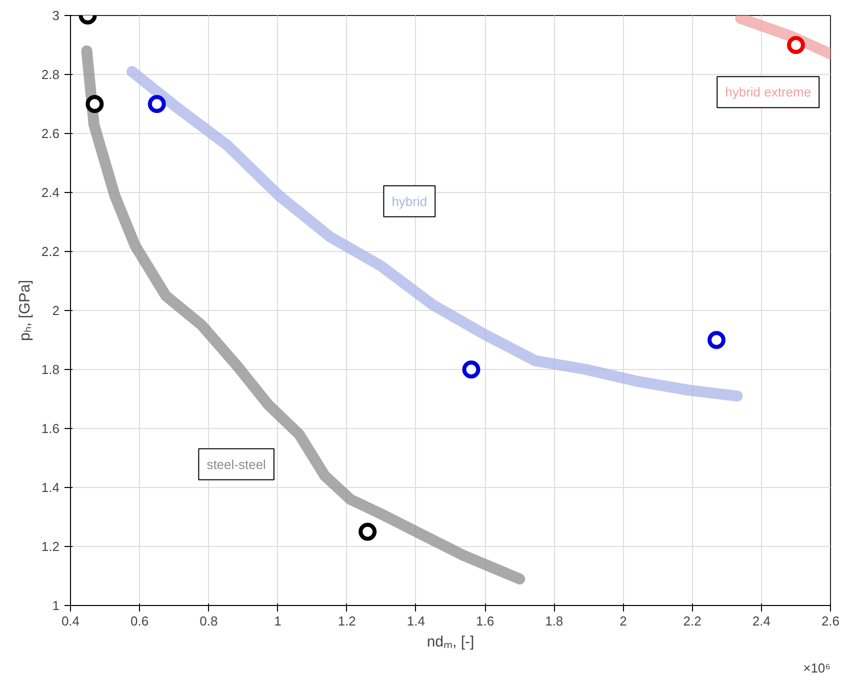  What do you see at coordinates (70, 621) in the screenshot?
I see `x-tick-label: 0.4` at bounding box center [70, 621].